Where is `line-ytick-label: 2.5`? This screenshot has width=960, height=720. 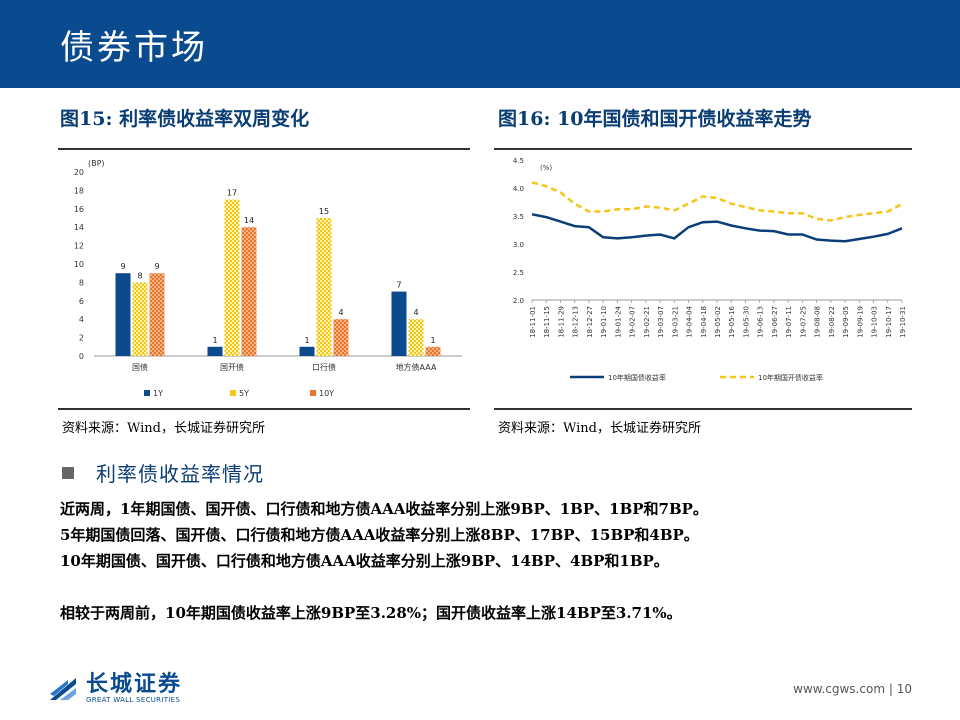 line-ytick-label: 2.5 is located at coordinates (518, 273).